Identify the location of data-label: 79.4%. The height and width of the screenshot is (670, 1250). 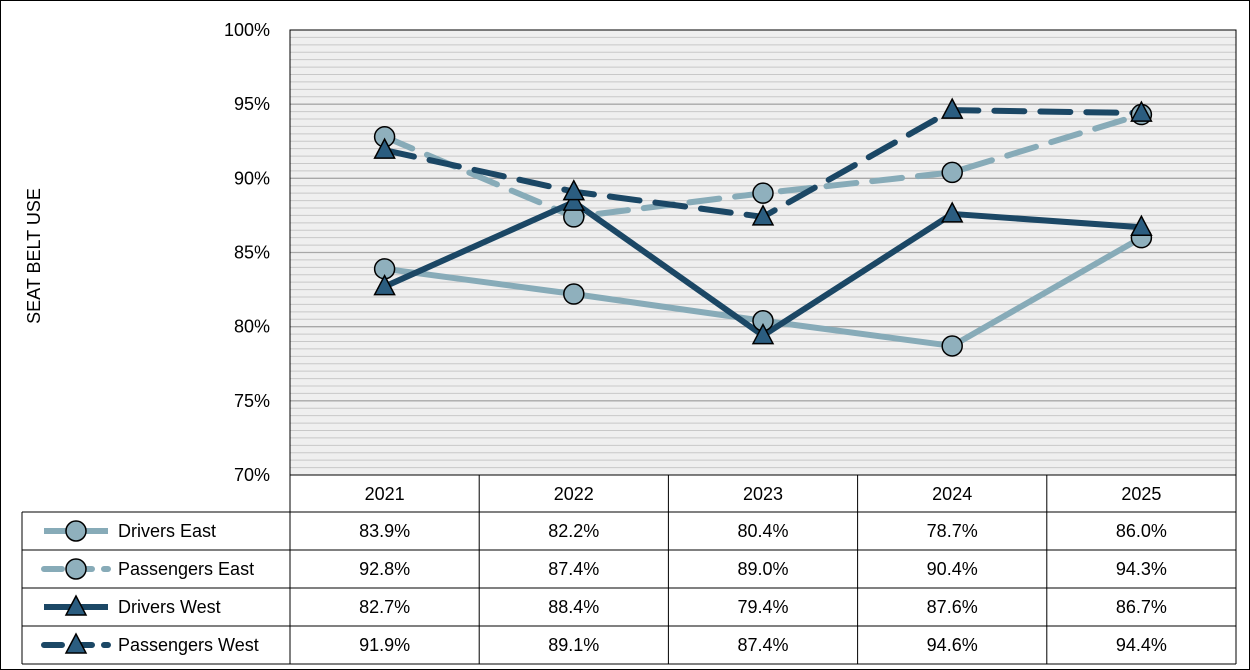
(762, 607).